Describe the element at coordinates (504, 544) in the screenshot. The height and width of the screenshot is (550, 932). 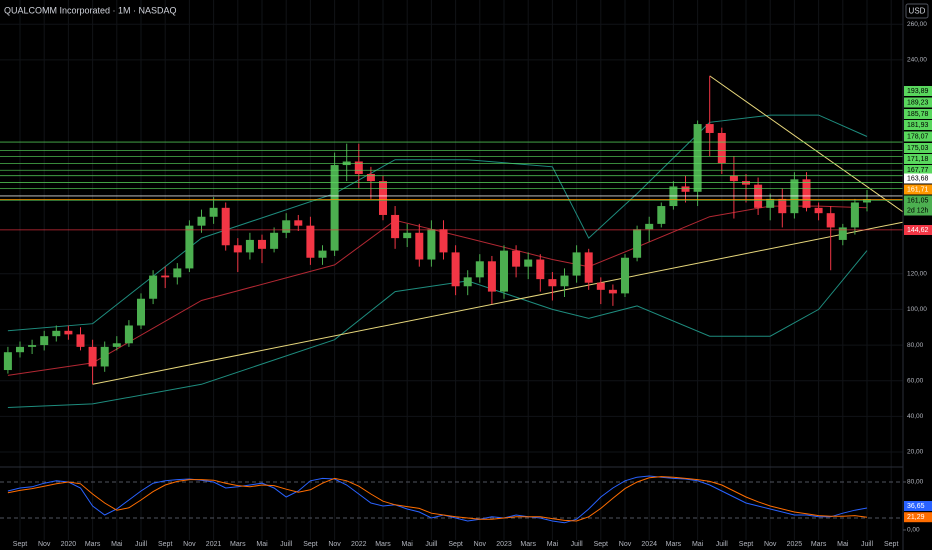
I see `x-tick-label: 2023` at that location.